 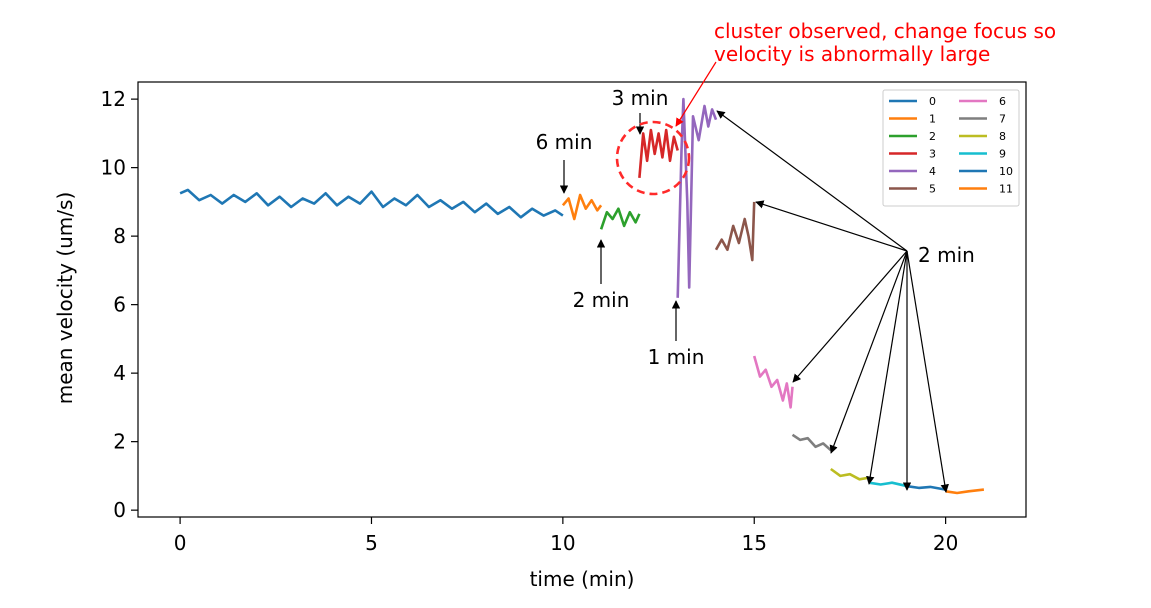 I want to click on legend-label-2: 2, so click(x=932, y=136).